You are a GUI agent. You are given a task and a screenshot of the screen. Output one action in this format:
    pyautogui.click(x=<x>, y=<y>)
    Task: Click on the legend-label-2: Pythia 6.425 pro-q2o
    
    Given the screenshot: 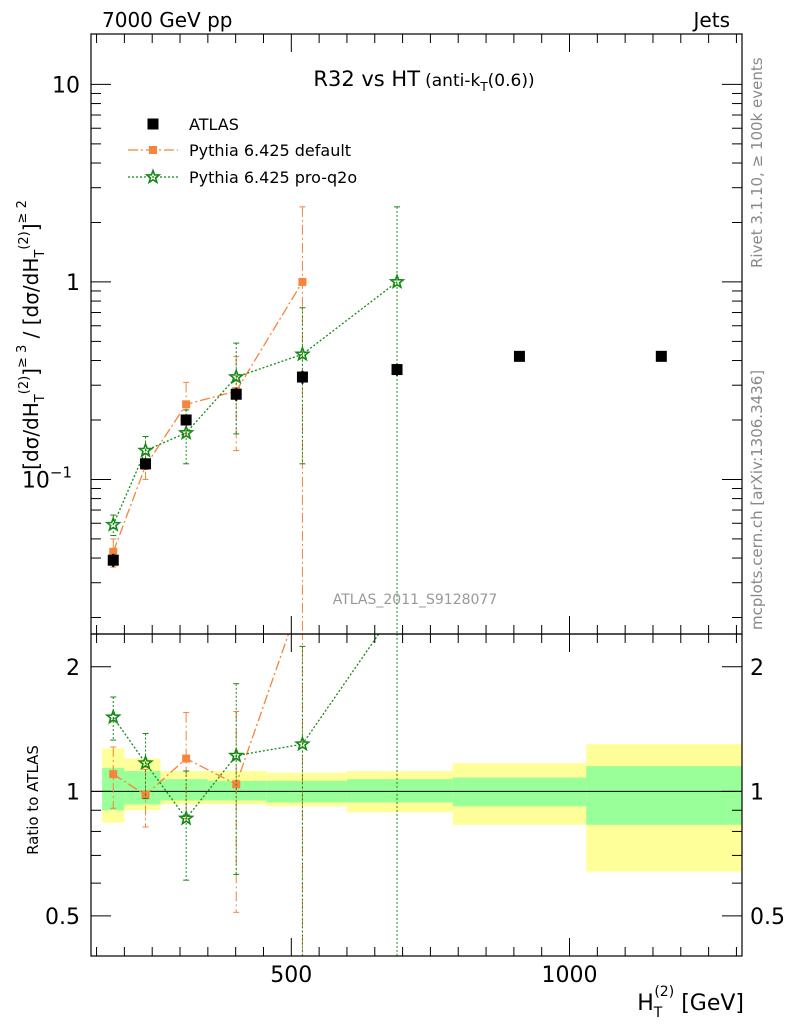 What is the action you would take?
    pyautogui.click(x=273, y=177)
    